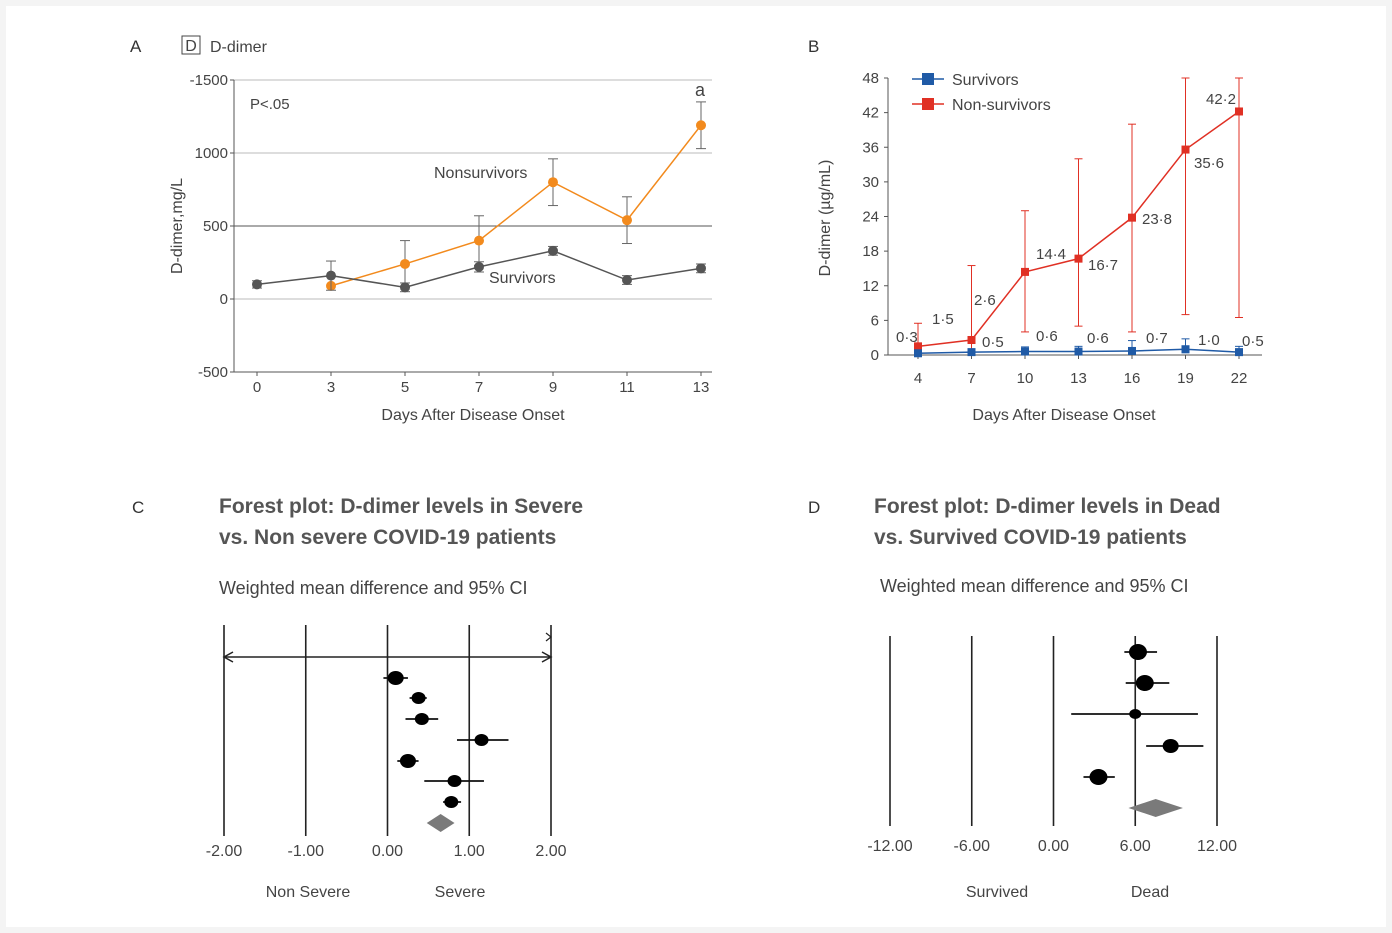 The width and height of the screenshot is (1392, 933). Describe the element at coordinates (387, 537) in the screenshot. I see `panel-c-title-line2: vs. Non severe COVID-19 patients` at that location.